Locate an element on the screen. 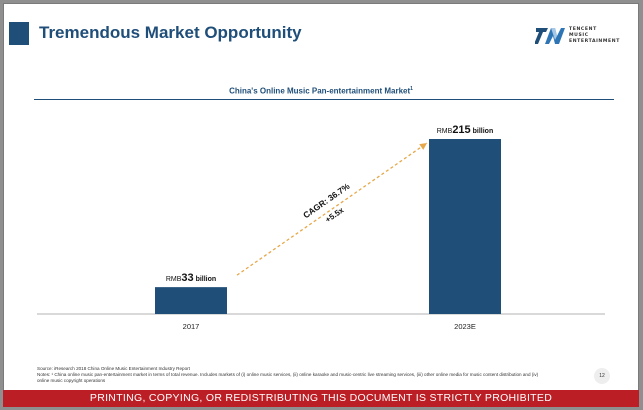  logo-line-3: ENTERTAINMENT is located at coordinates (594, 41).